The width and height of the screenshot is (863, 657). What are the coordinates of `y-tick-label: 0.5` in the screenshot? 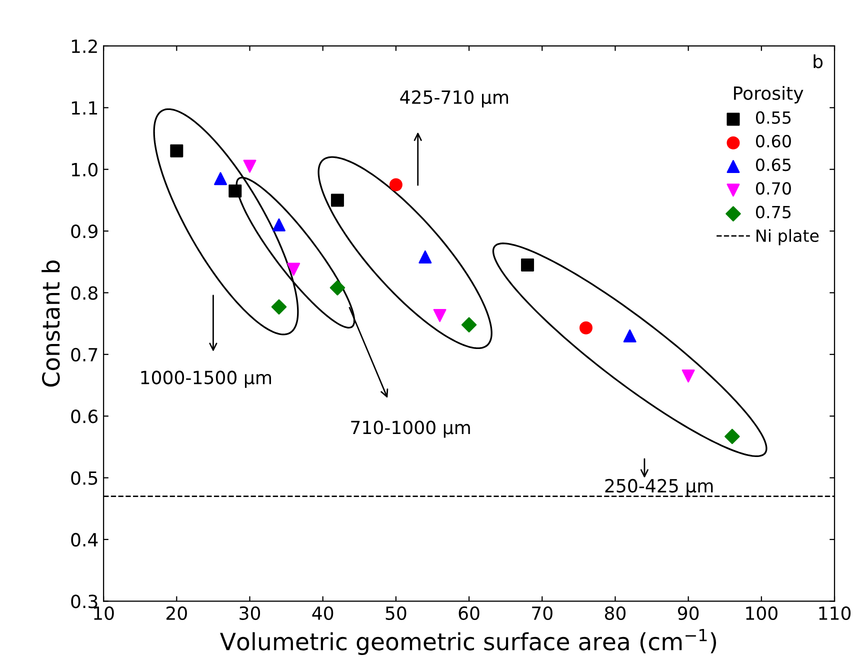 It's located at (84, 478).